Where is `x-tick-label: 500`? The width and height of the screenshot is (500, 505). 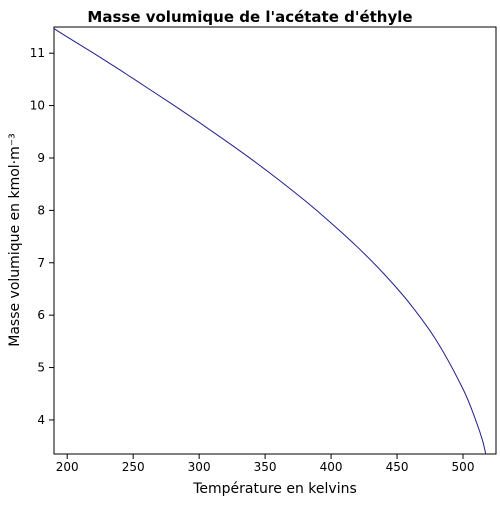 x-tick-label: 500 is located at coordinates (463, 467).